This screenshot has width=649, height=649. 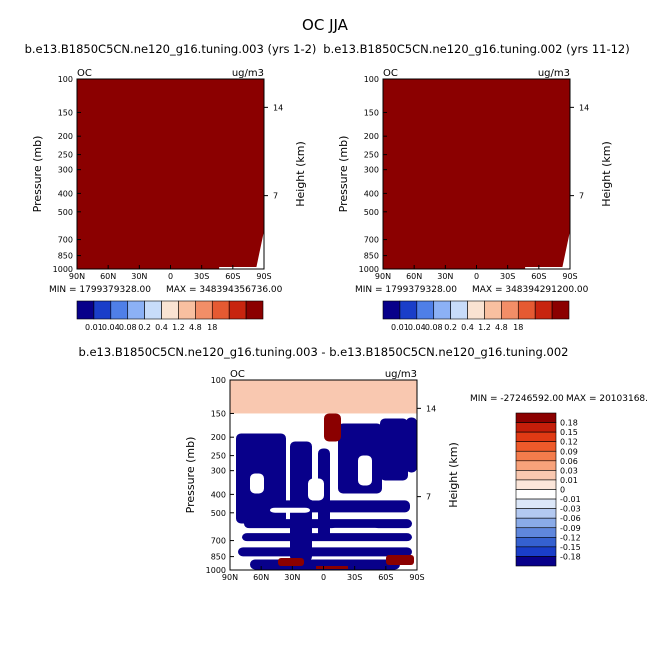 What do you see at coordinates (517, 399) in the screenshot?
I see `min-label: MIN = -27246592.00` at bounding box center [517, 399].